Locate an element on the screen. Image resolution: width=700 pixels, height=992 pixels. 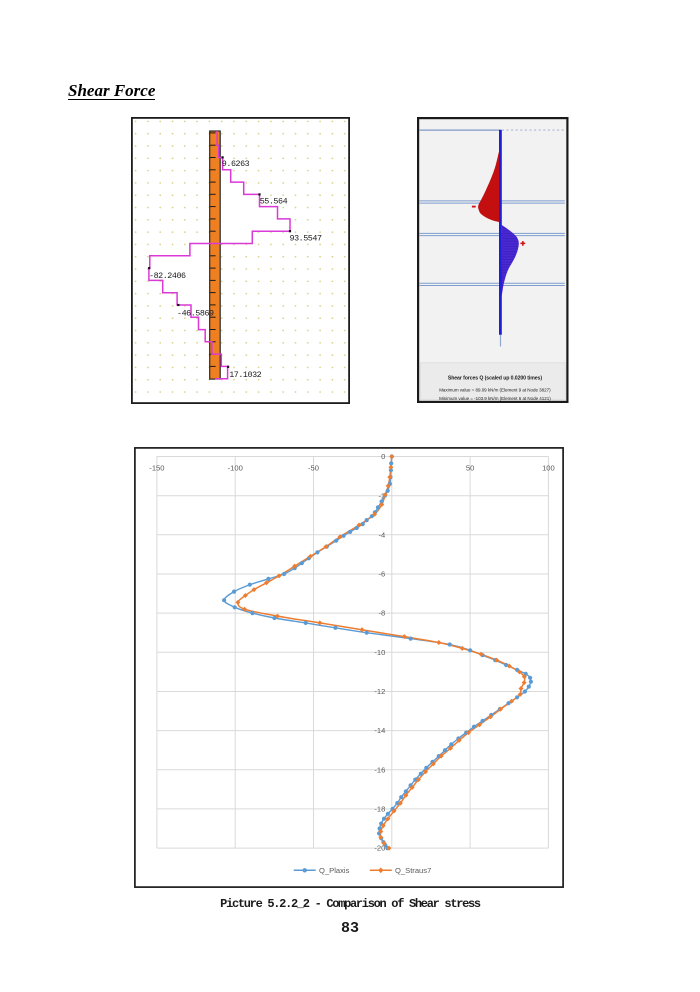
svg-text: 93.5547 is located at coordinates (305, 239).